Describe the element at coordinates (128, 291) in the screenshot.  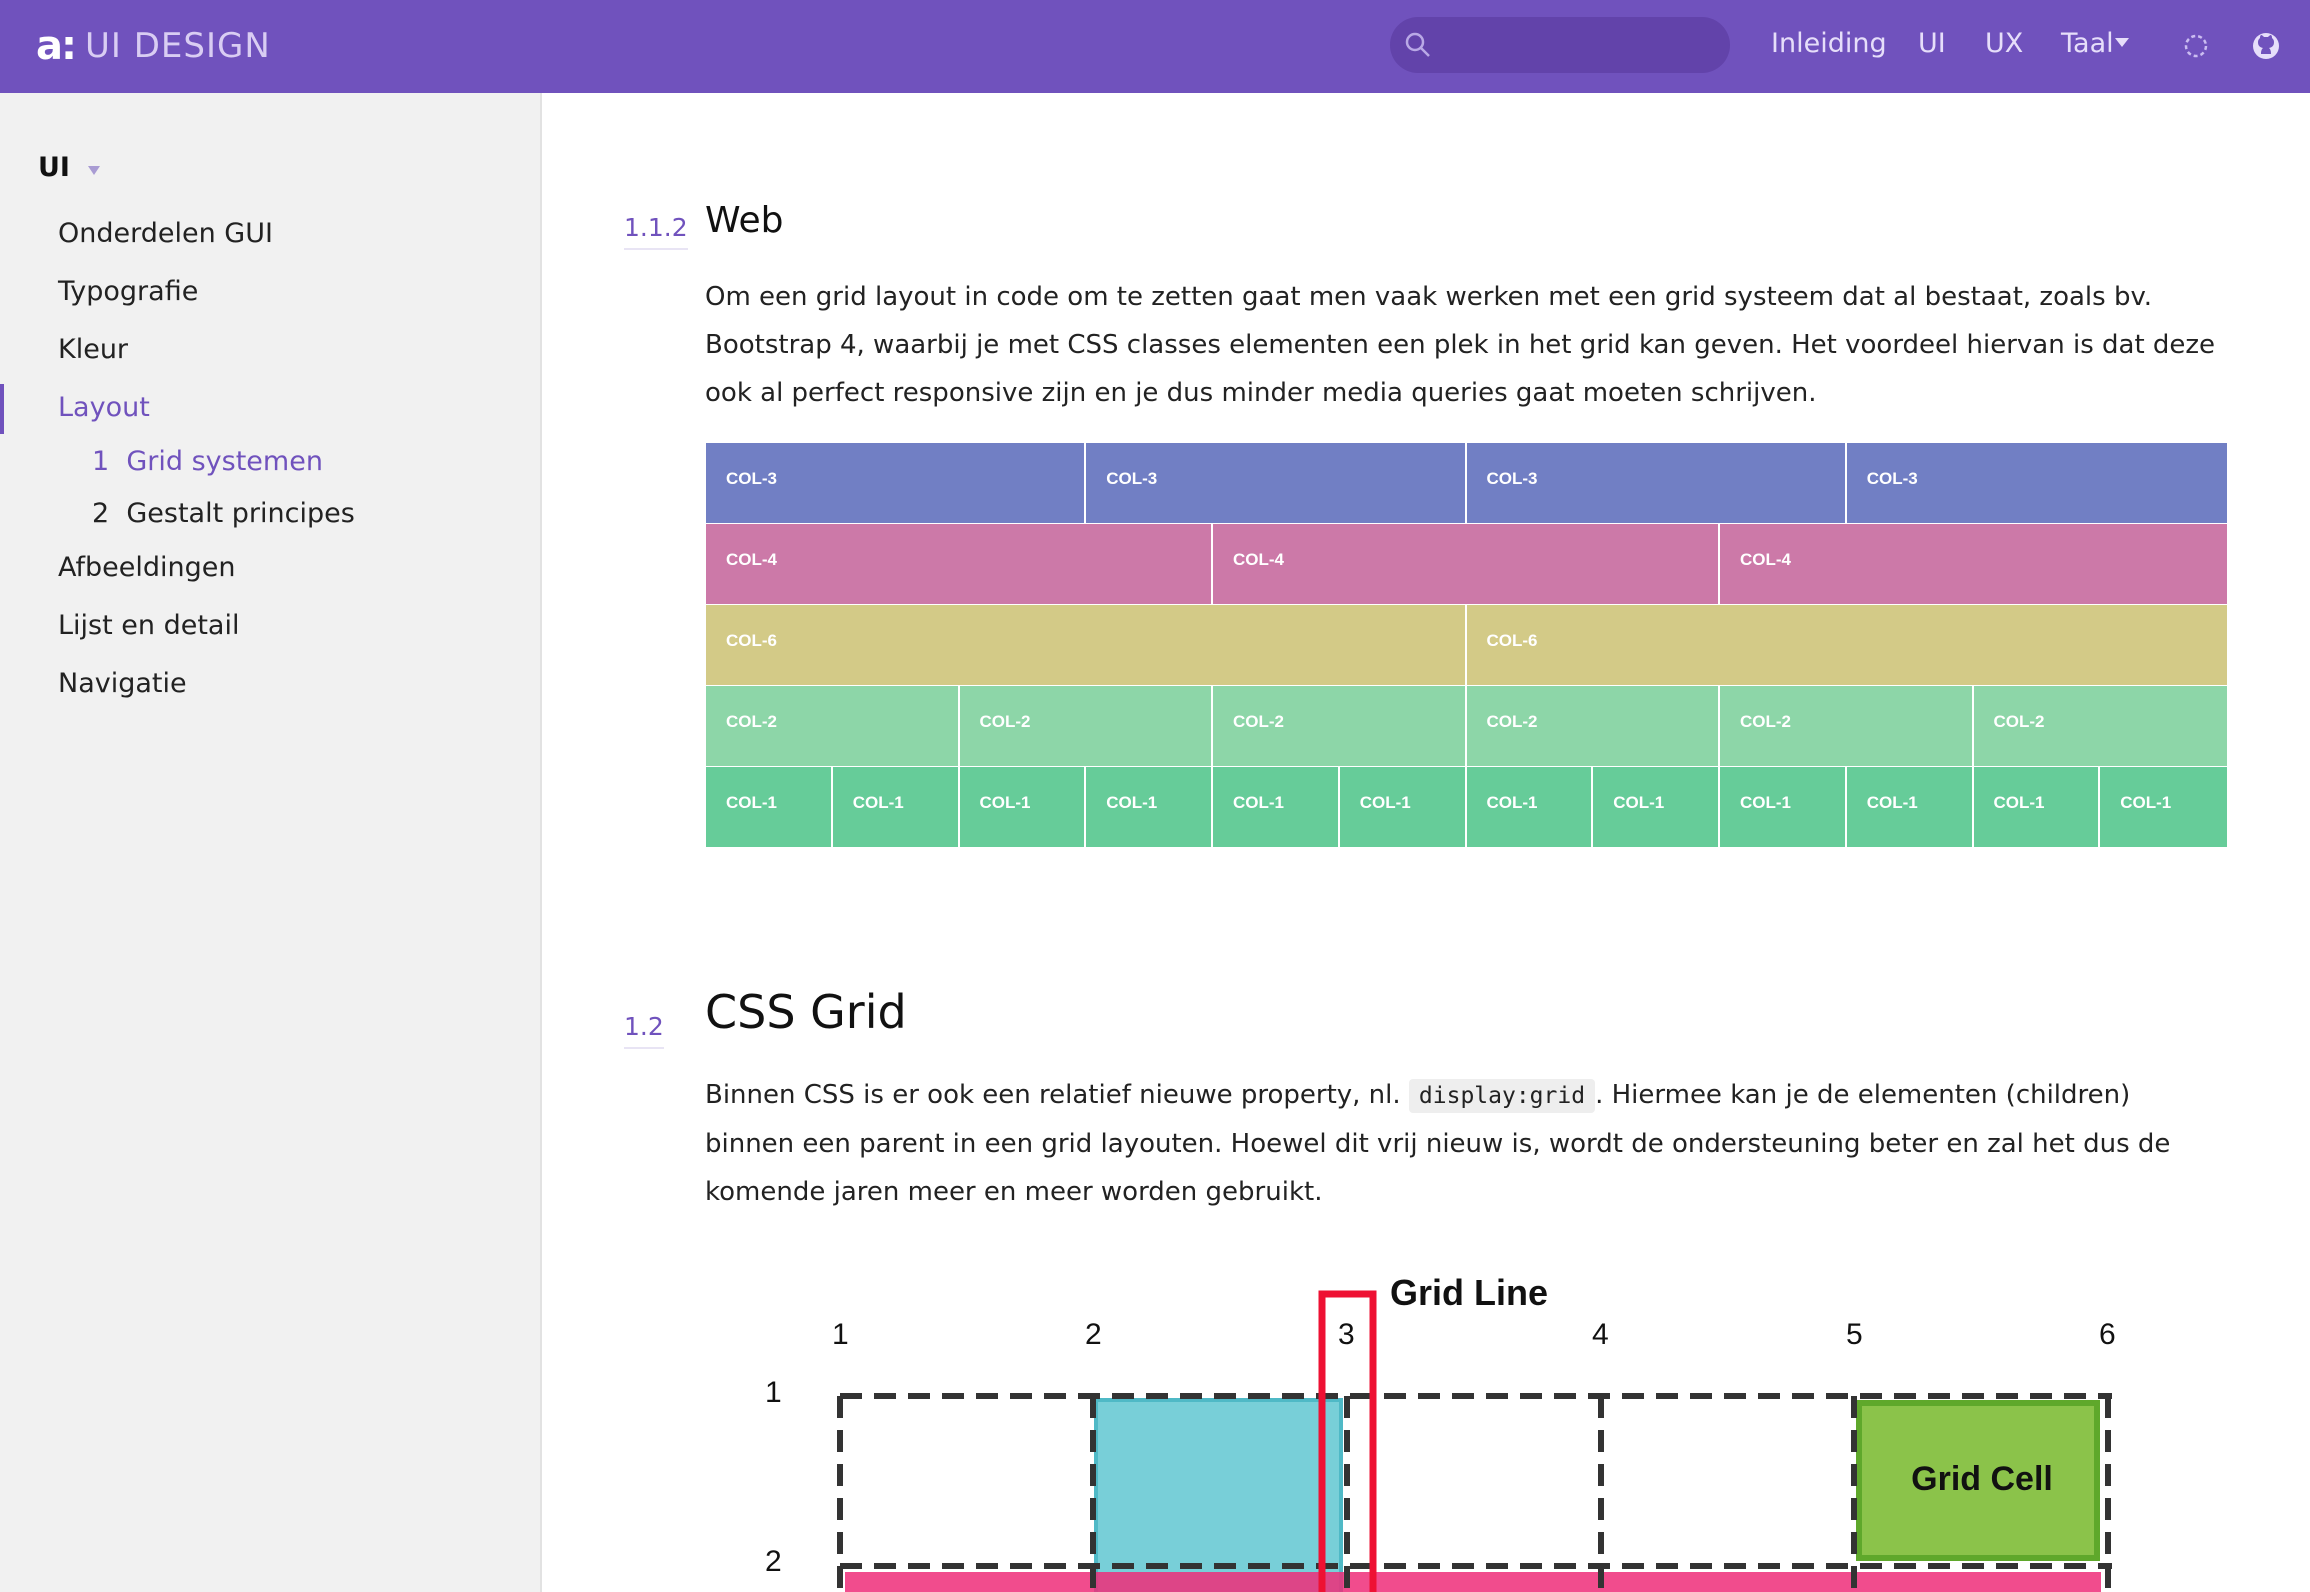
I see `sidebar-item-typografie: Typografie` at that location.